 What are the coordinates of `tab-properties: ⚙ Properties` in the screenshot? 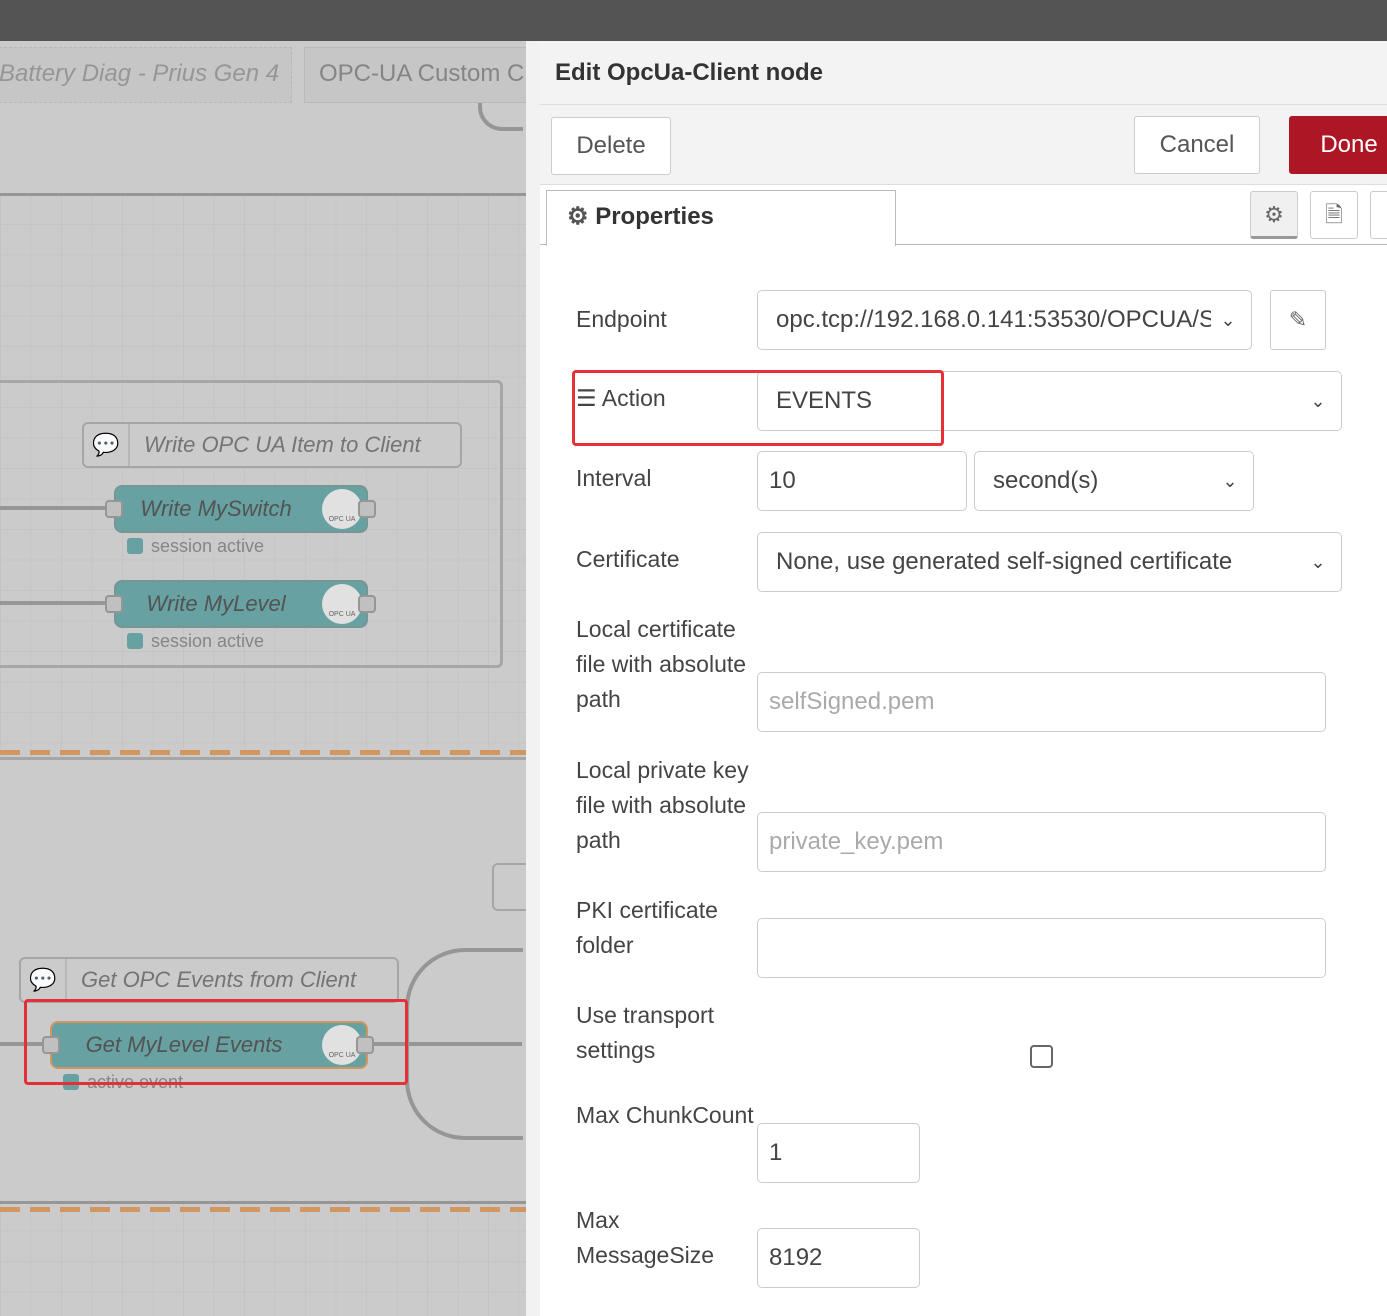 It's located at (721, 218).